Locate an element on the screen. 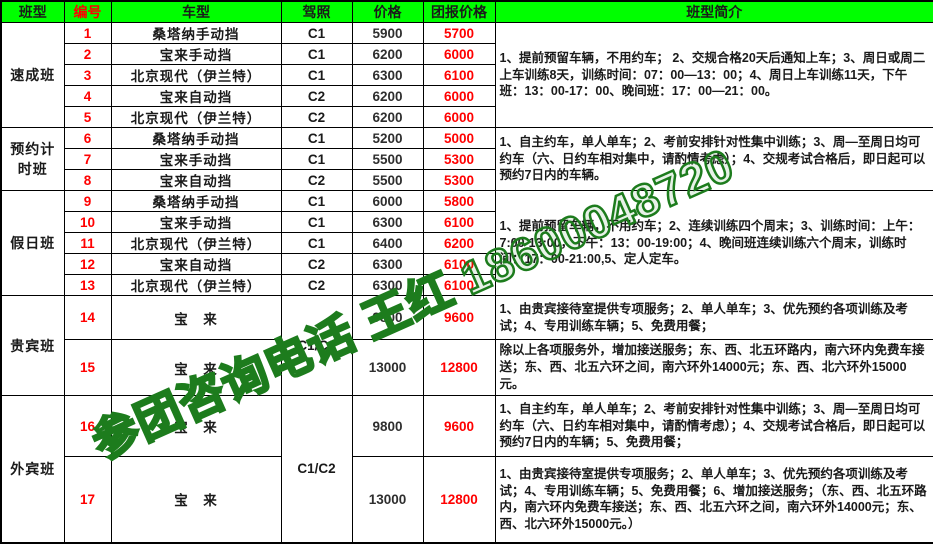  header-car-model: 车型 is located at coordinates (196, 11).